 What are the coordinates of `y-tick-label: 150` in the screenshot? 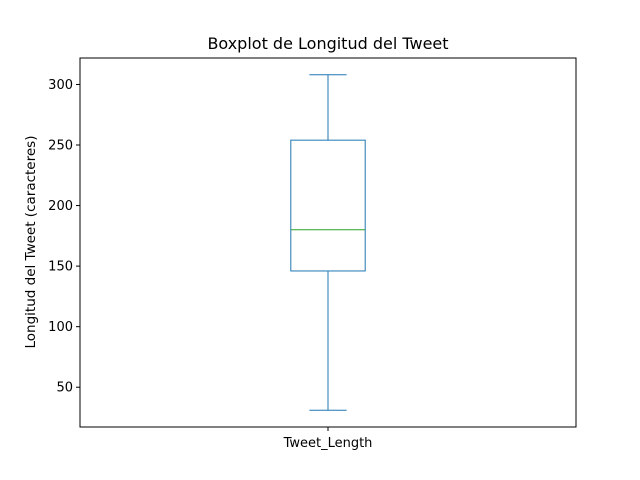 It's located at (60, 267).